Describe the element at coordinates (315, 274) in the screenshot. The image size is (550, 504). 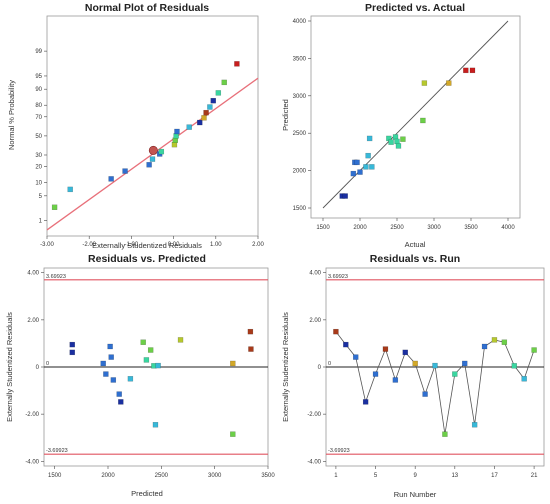
I see `residuals-vs-run-ytick-label: 4.00` at that location.